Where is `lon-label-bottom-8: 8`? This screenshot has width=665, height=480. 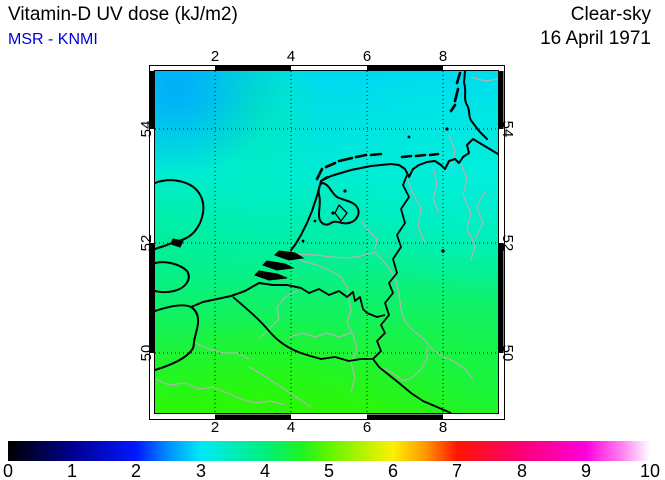
lon-label-bottom-8: 8 is located at coordinates (443, 427).